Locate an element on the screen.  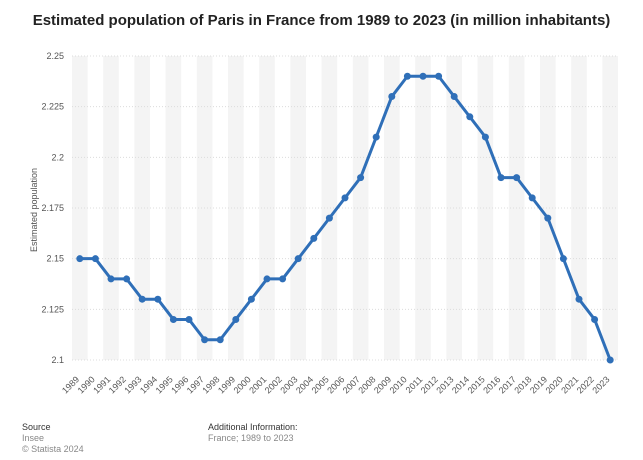
info-text: France; 1989 to 2023 is located at coordinates (251, 438).